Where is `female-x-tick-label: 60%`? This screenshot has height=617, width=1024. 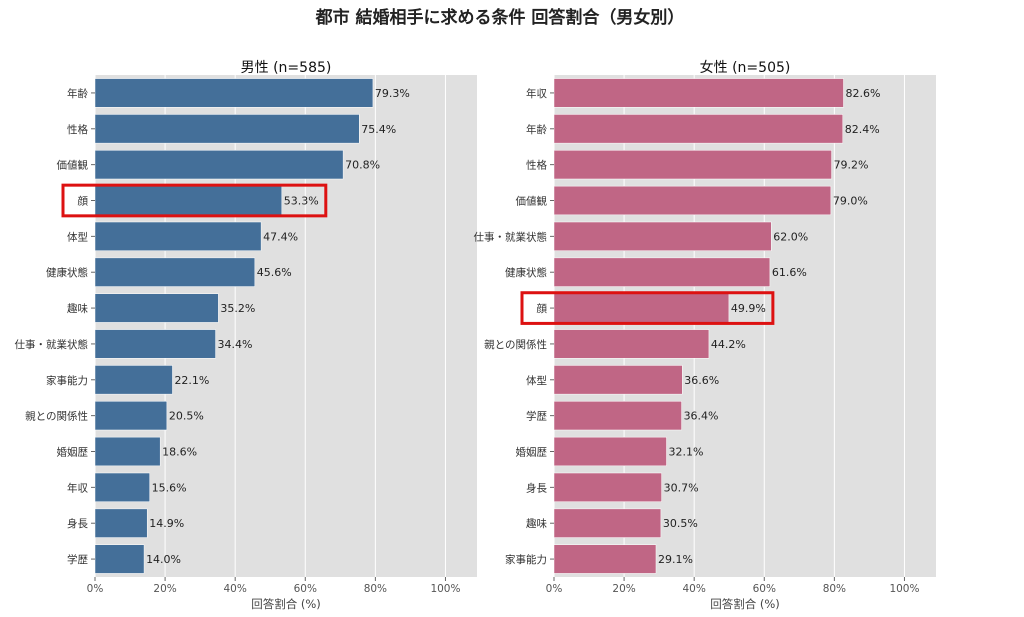 female-x-tick-label: 60% is located at coordinates (764, 589).